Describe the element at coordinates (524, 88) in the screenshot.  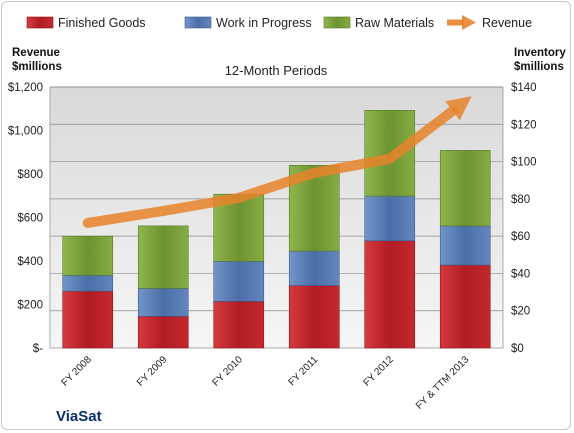
I see `right-tick-label: $140` at that location.